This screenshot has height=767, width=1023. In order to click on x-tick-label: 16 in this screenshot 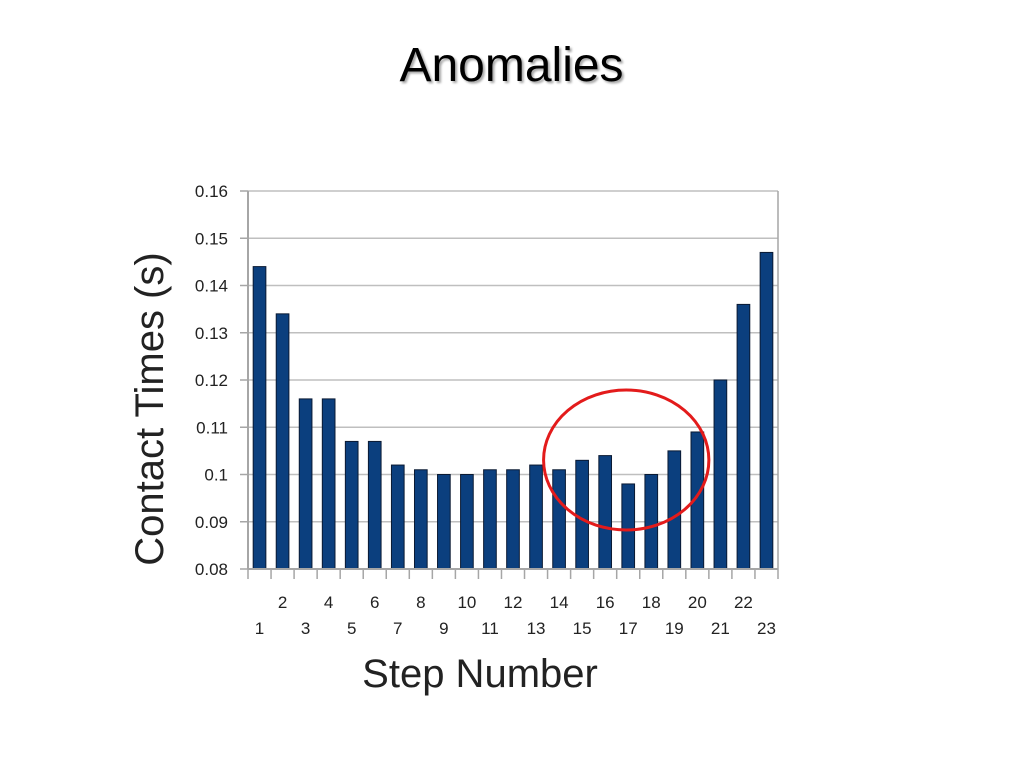, I will do `click(605, 602)`.